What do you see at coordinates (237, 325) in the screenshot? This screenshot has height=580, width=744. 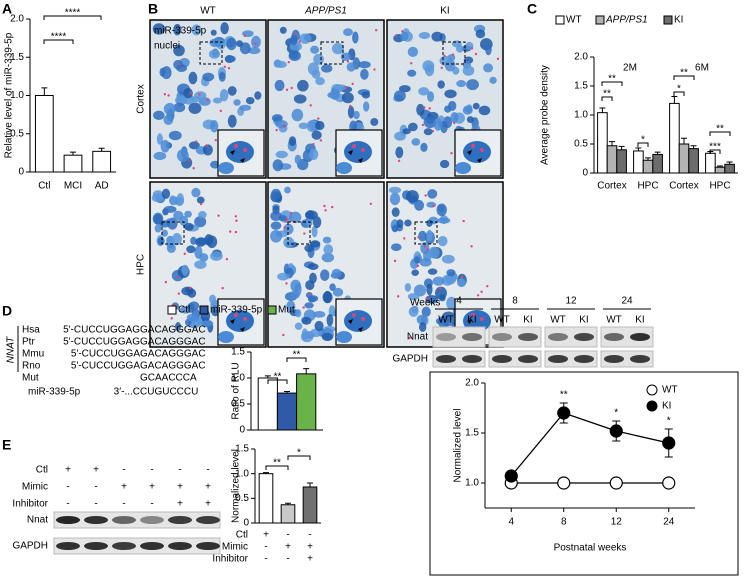 I see `arrowhead` at bounding box center [237, 325].